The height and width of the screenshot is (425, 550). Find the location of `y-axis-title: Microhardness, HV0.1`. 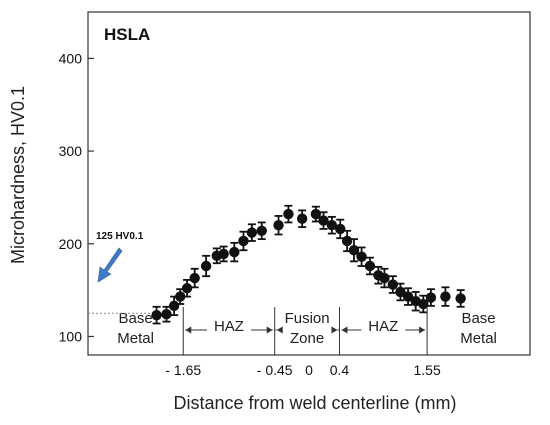

y-axis-title: Microhardness, HV0.1 is located at coordinates (18, 175).